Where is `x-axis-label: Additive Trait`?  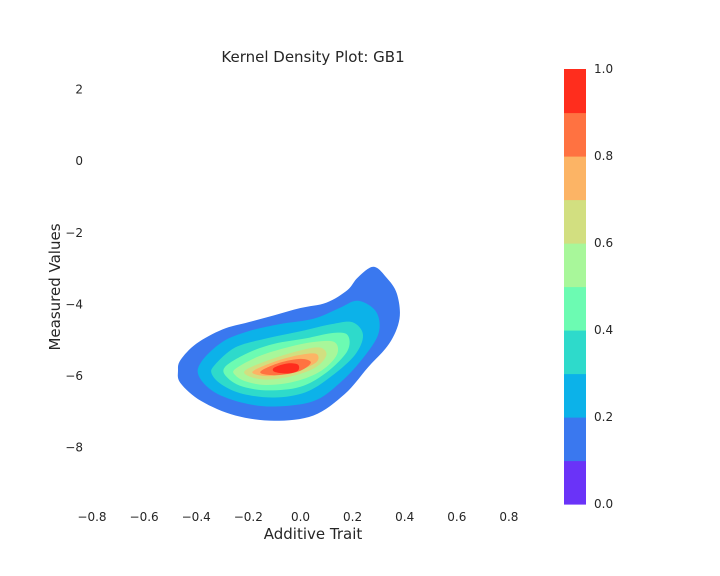
x-axis-label: Additive Trait is located at coordinates (313, 534).